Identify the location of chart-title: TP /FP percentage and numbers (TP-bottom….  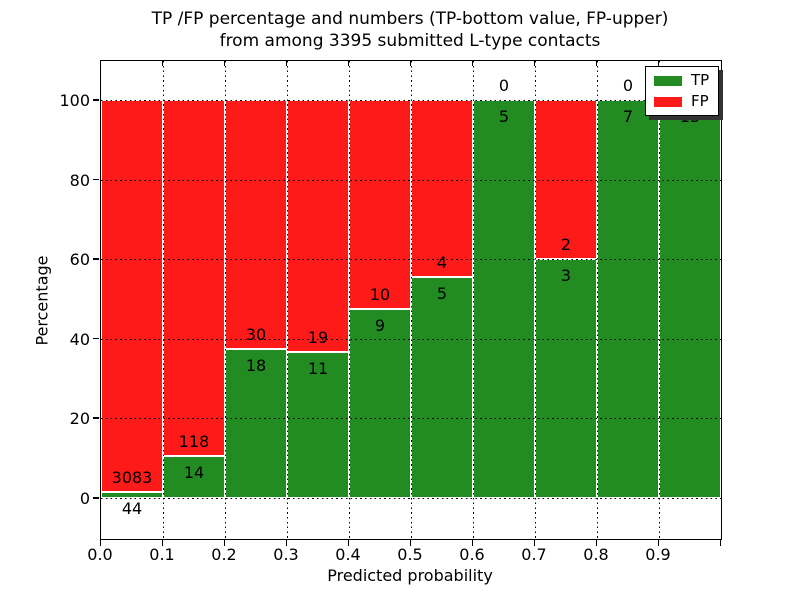
(410, 30).